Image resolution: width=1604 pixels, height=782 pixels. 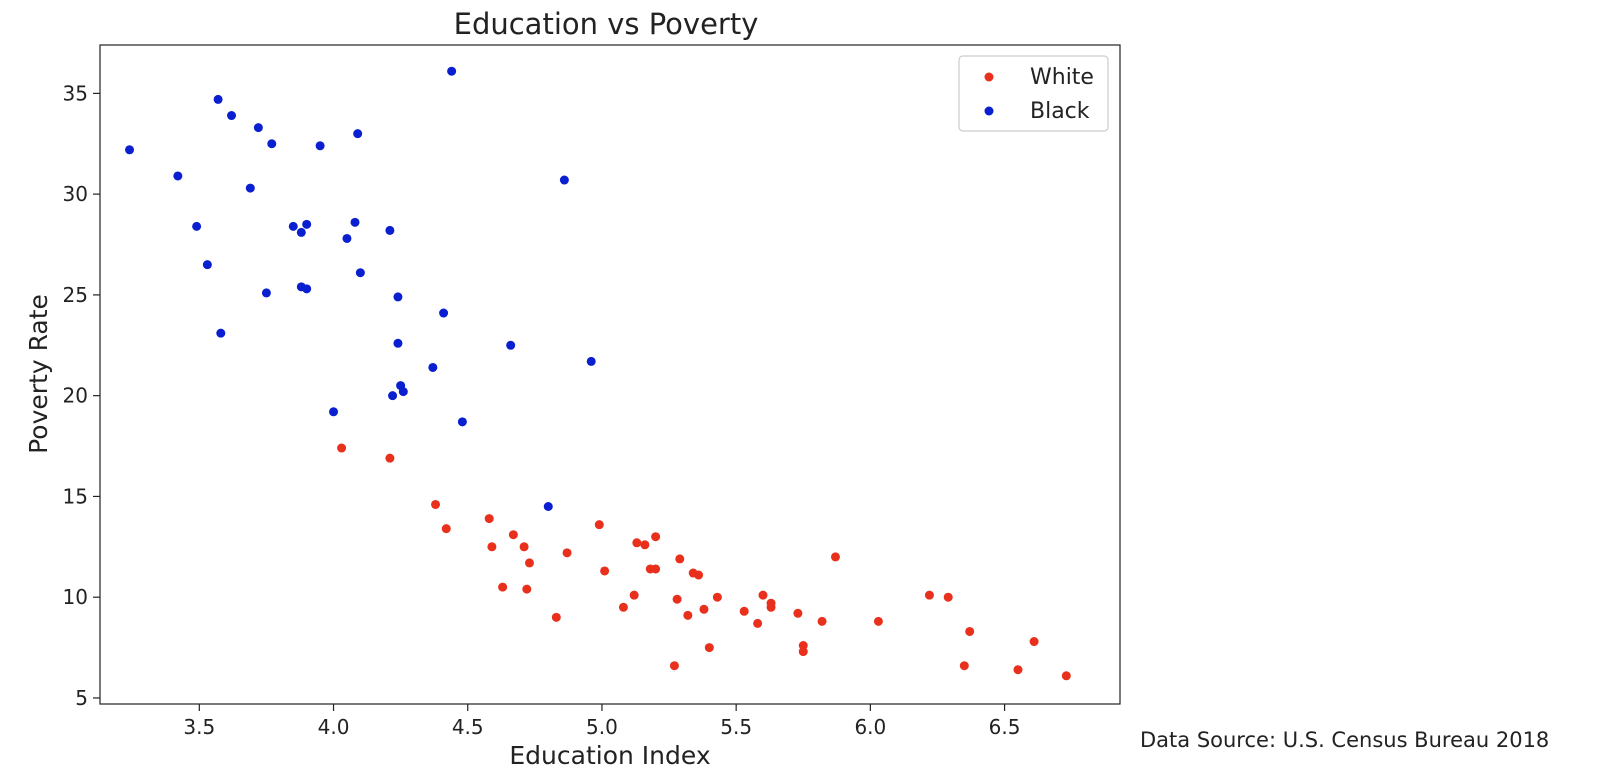 I want to click on legend: White Black, so click(x=1033, y=93).